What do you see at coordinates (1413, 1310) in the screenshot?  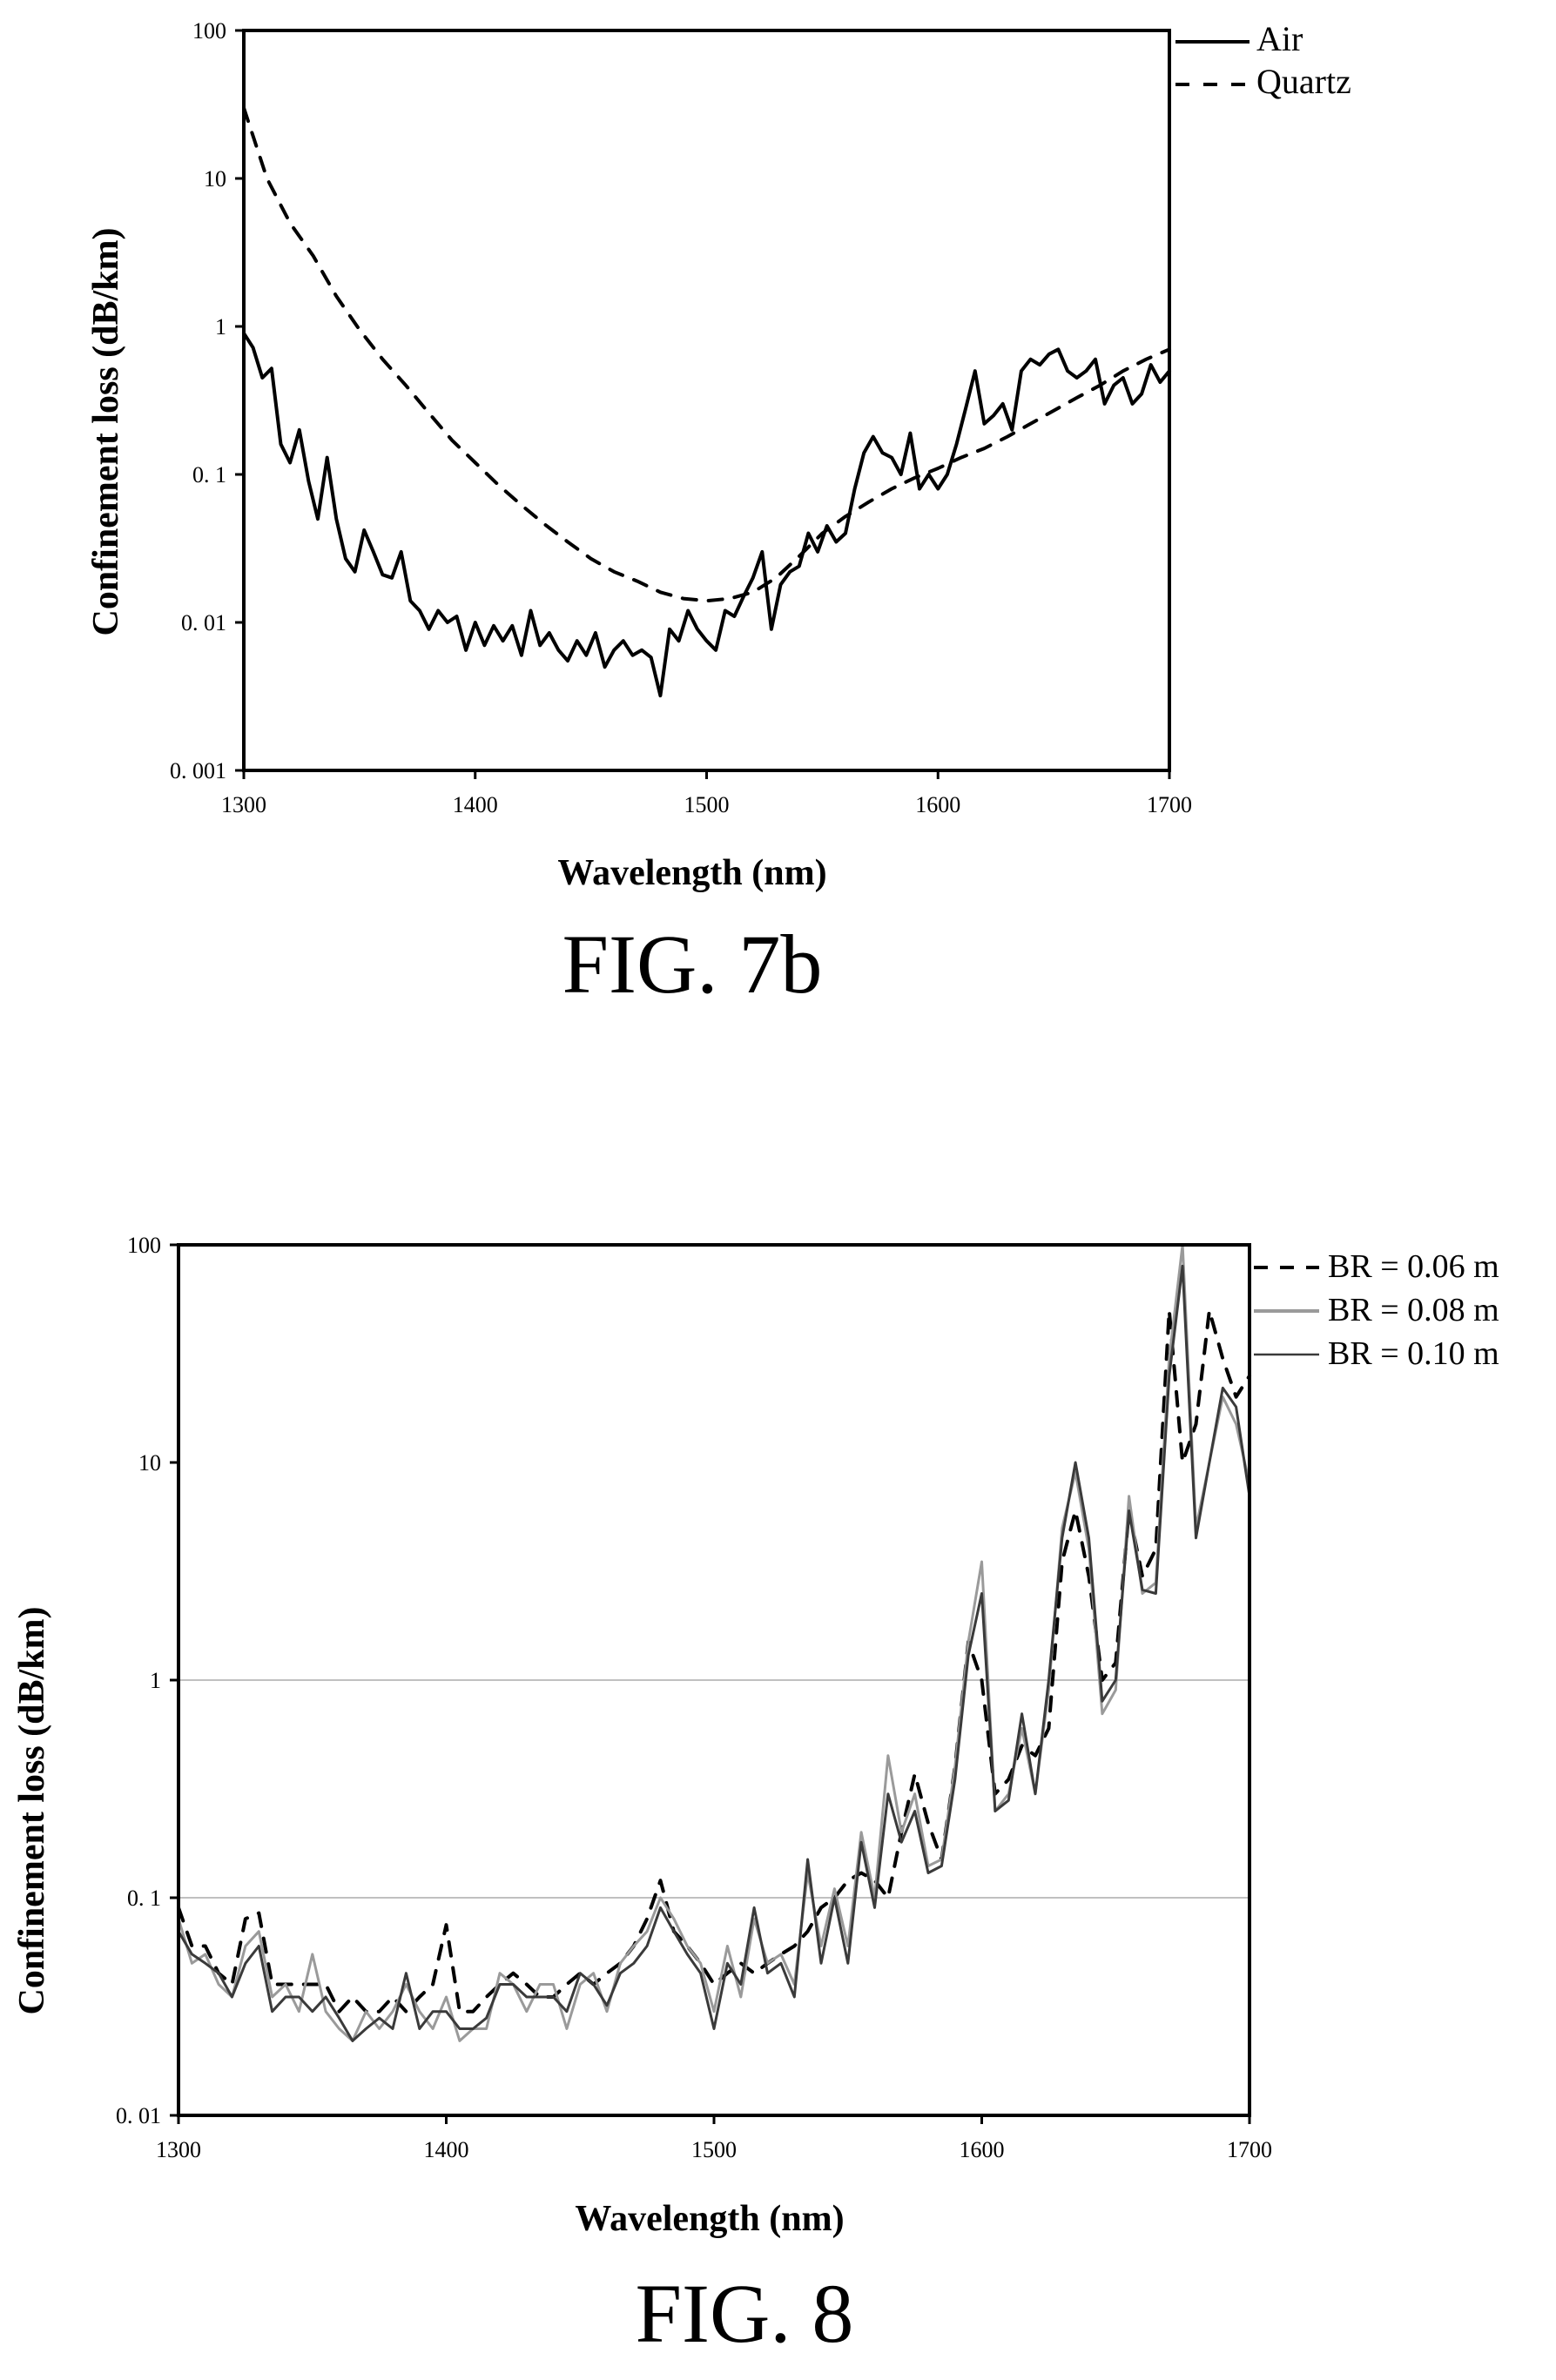 I see `legend-label-br-008: BR = 0.08 m` at bounding box center [1413, 1310].